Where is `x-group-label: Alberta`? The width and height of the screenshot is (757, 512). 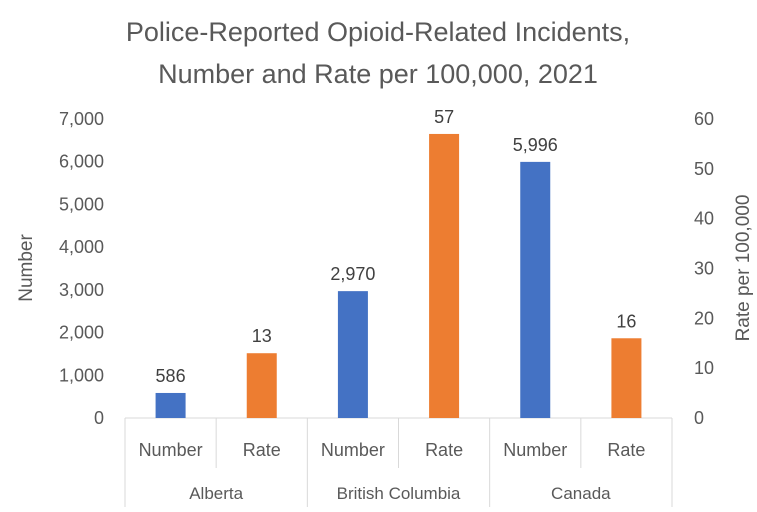 x-group-label: Alberta is located at coordinates (216, 493).